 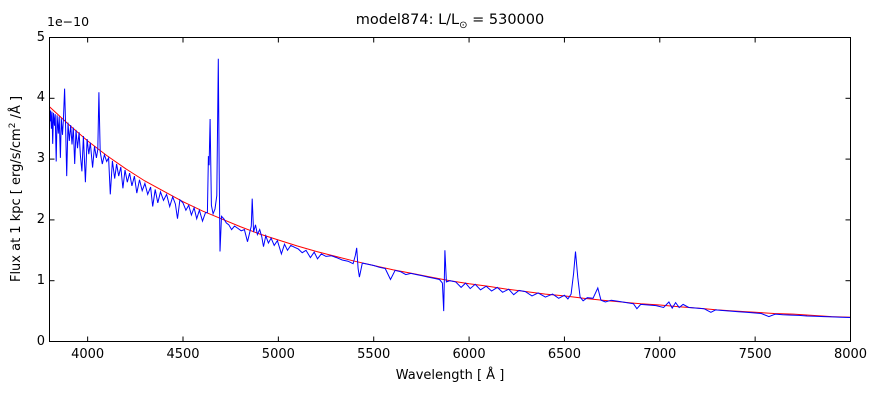 I want to click on x-tick-label: 5500, so click(x=374, y=354).